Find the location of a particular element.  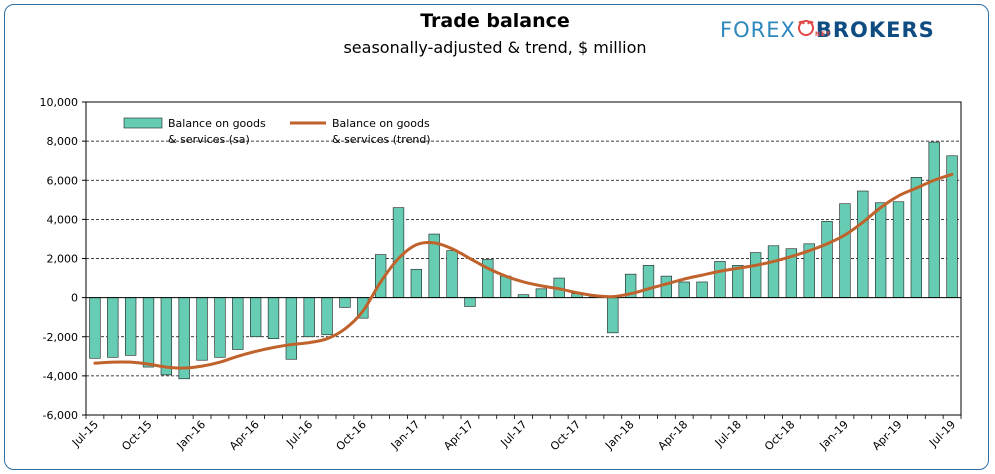

y-tick-label: 4,000 is located at coordinates (63, 219).